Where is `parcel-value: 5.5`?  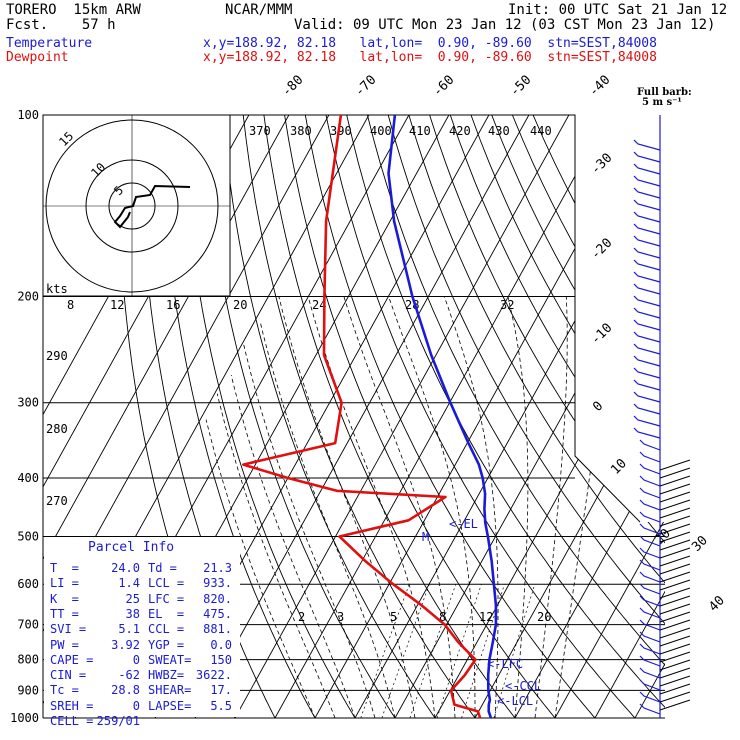 parcel-value: 5.5 is located at coordinates (221, 705).